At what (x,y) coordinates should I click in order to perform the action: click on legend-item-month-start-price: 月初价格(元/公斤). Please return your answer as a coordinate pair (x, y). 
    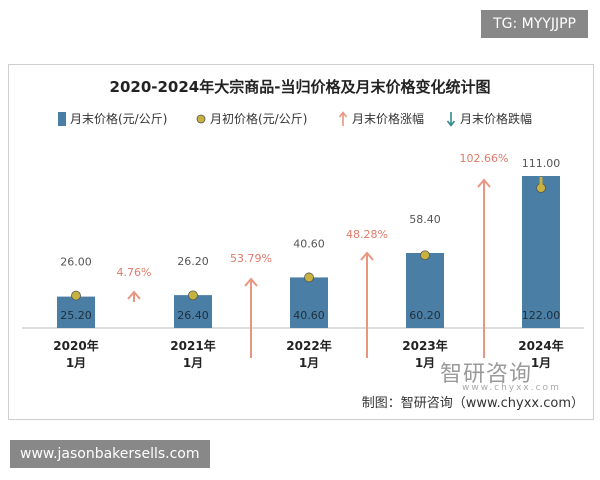
    Looking at the image, I should click on (251, 118).